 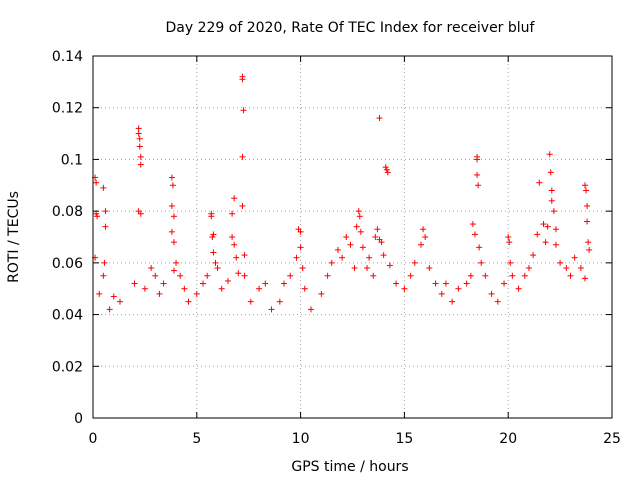 What do you see at coordinates (78, 419) in the screenshot?
I see `y-tick-label: 0` at bounding box center [78, 419].